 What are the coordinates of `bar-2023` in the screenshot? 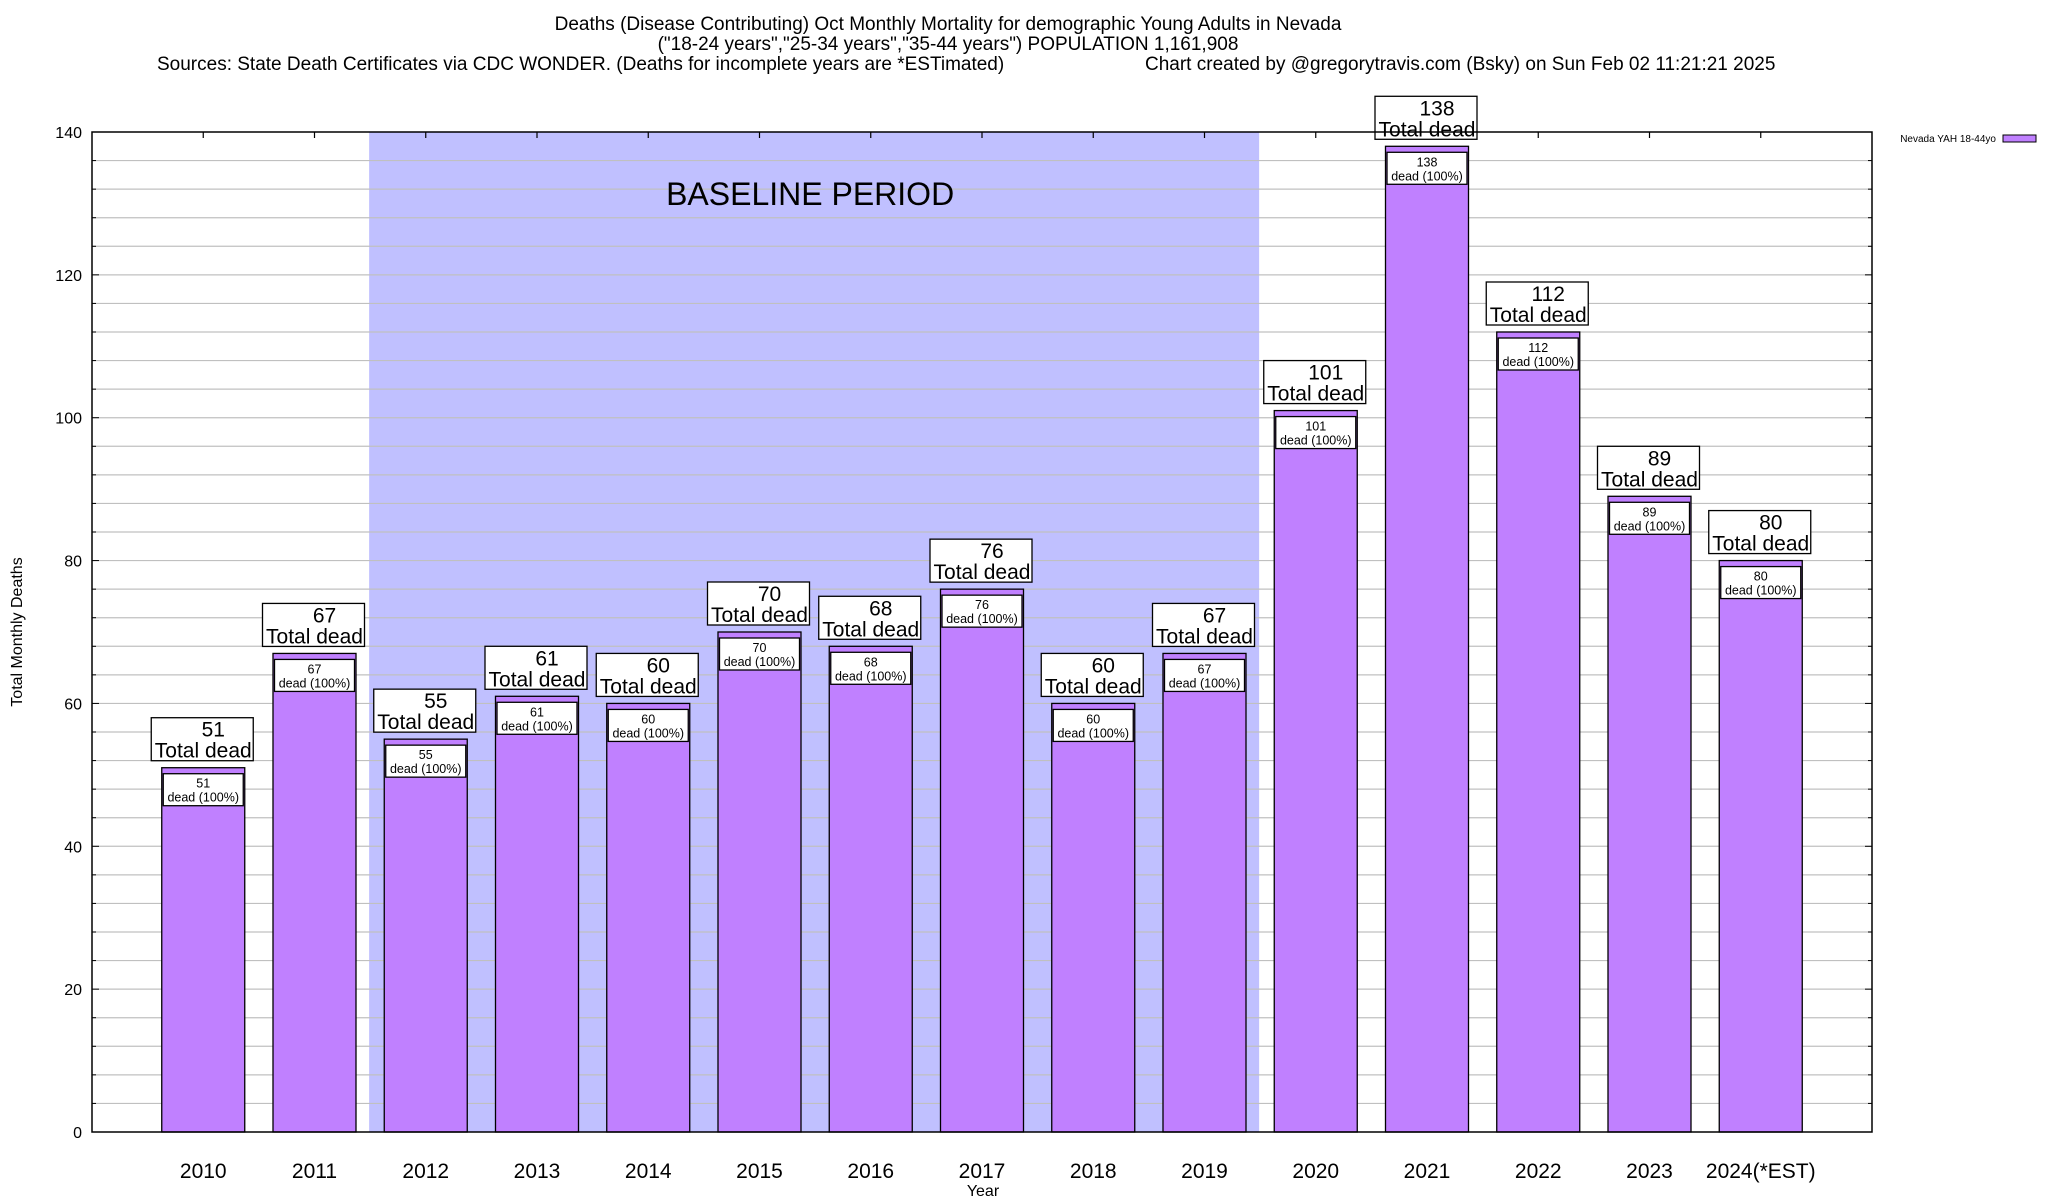 It's located at (1649, 814).